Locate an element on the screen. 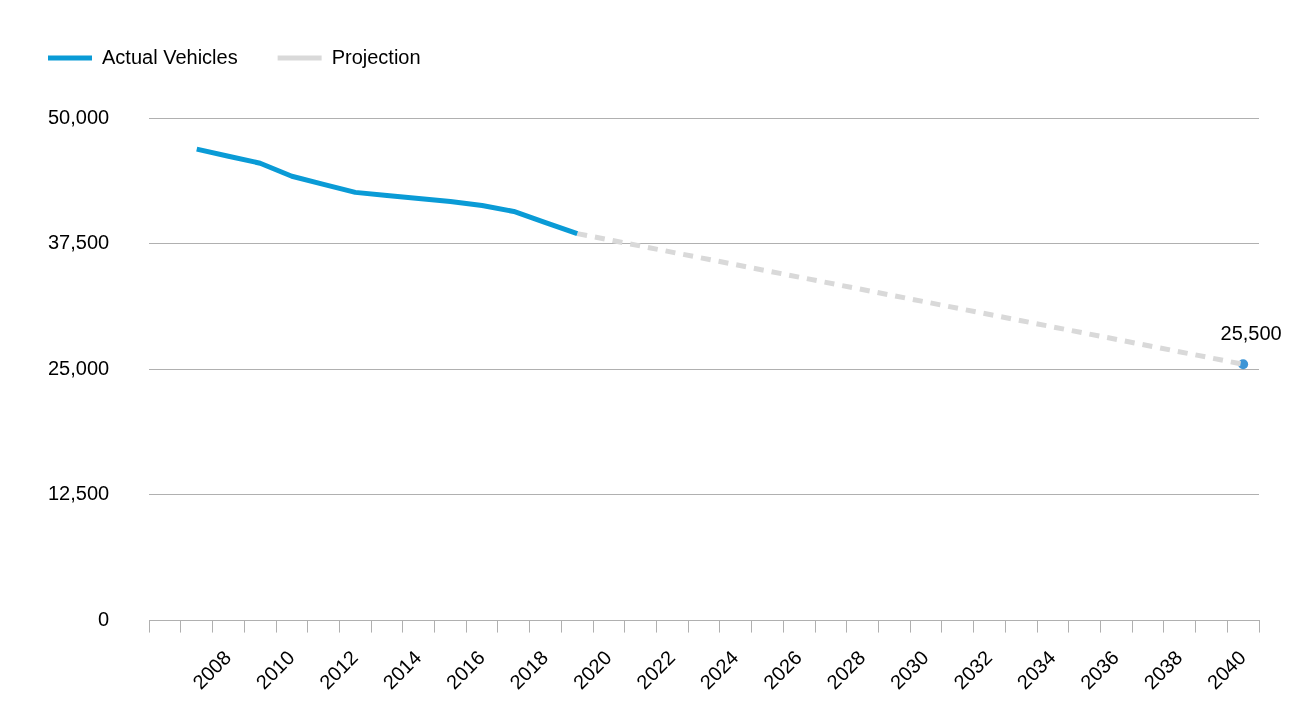 This screenshot has height=717, width=1307. y-tick-label: 50,000 is located at coordinates (79, 116).